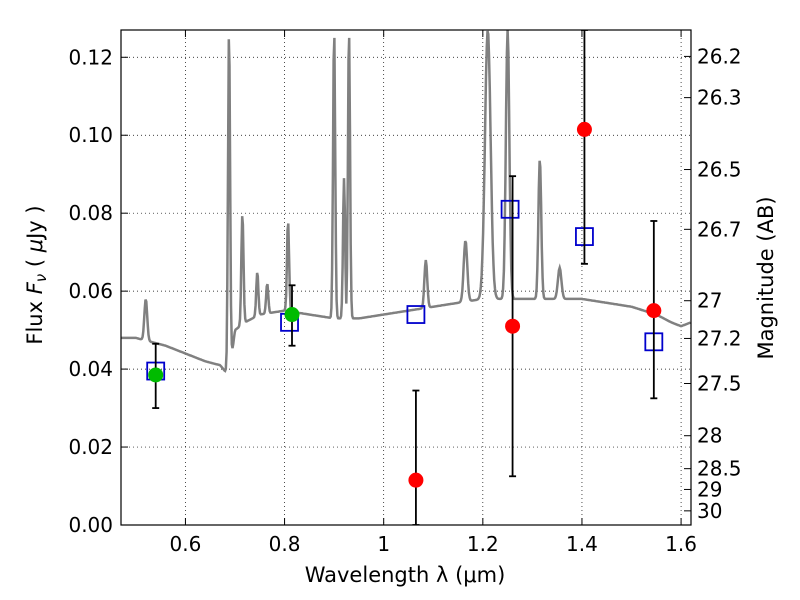 The image size is (800, 600). I want to click on right-tick-label: 28.5, so click(719, 469).